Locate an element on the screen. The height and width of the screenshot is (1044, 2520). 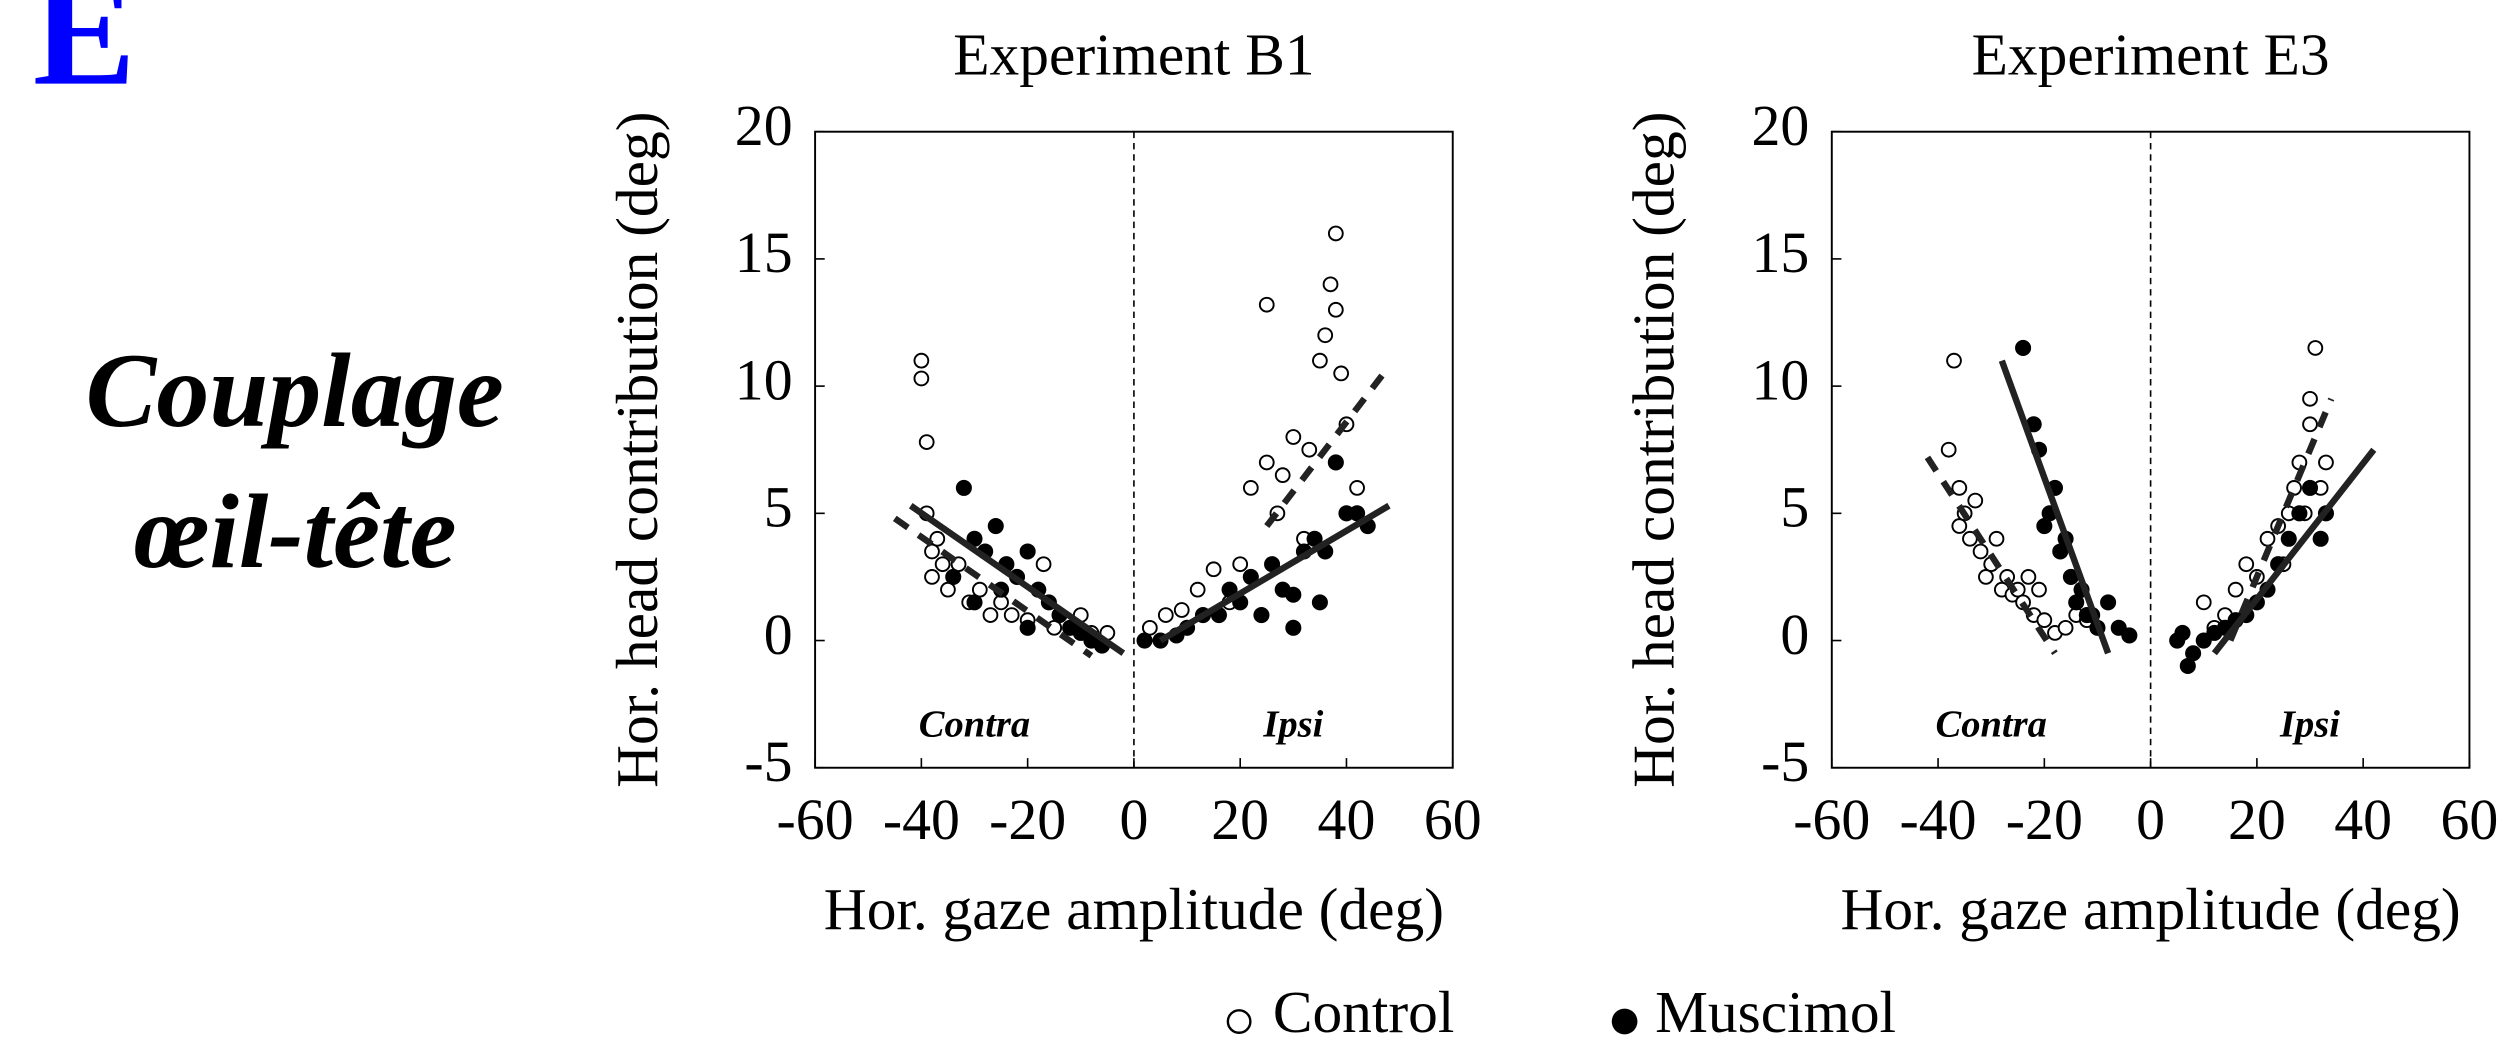
heading-line: Couplage is located at coordinates (295, 390).